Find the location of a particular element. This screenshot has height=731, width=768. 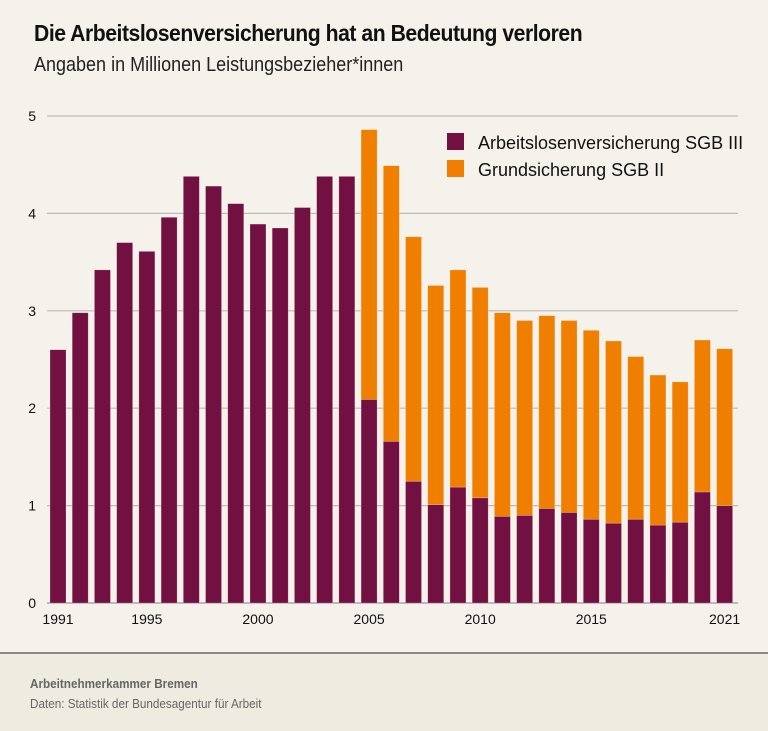

bar-sgb2-2009 is located at coordinates (458, 378).